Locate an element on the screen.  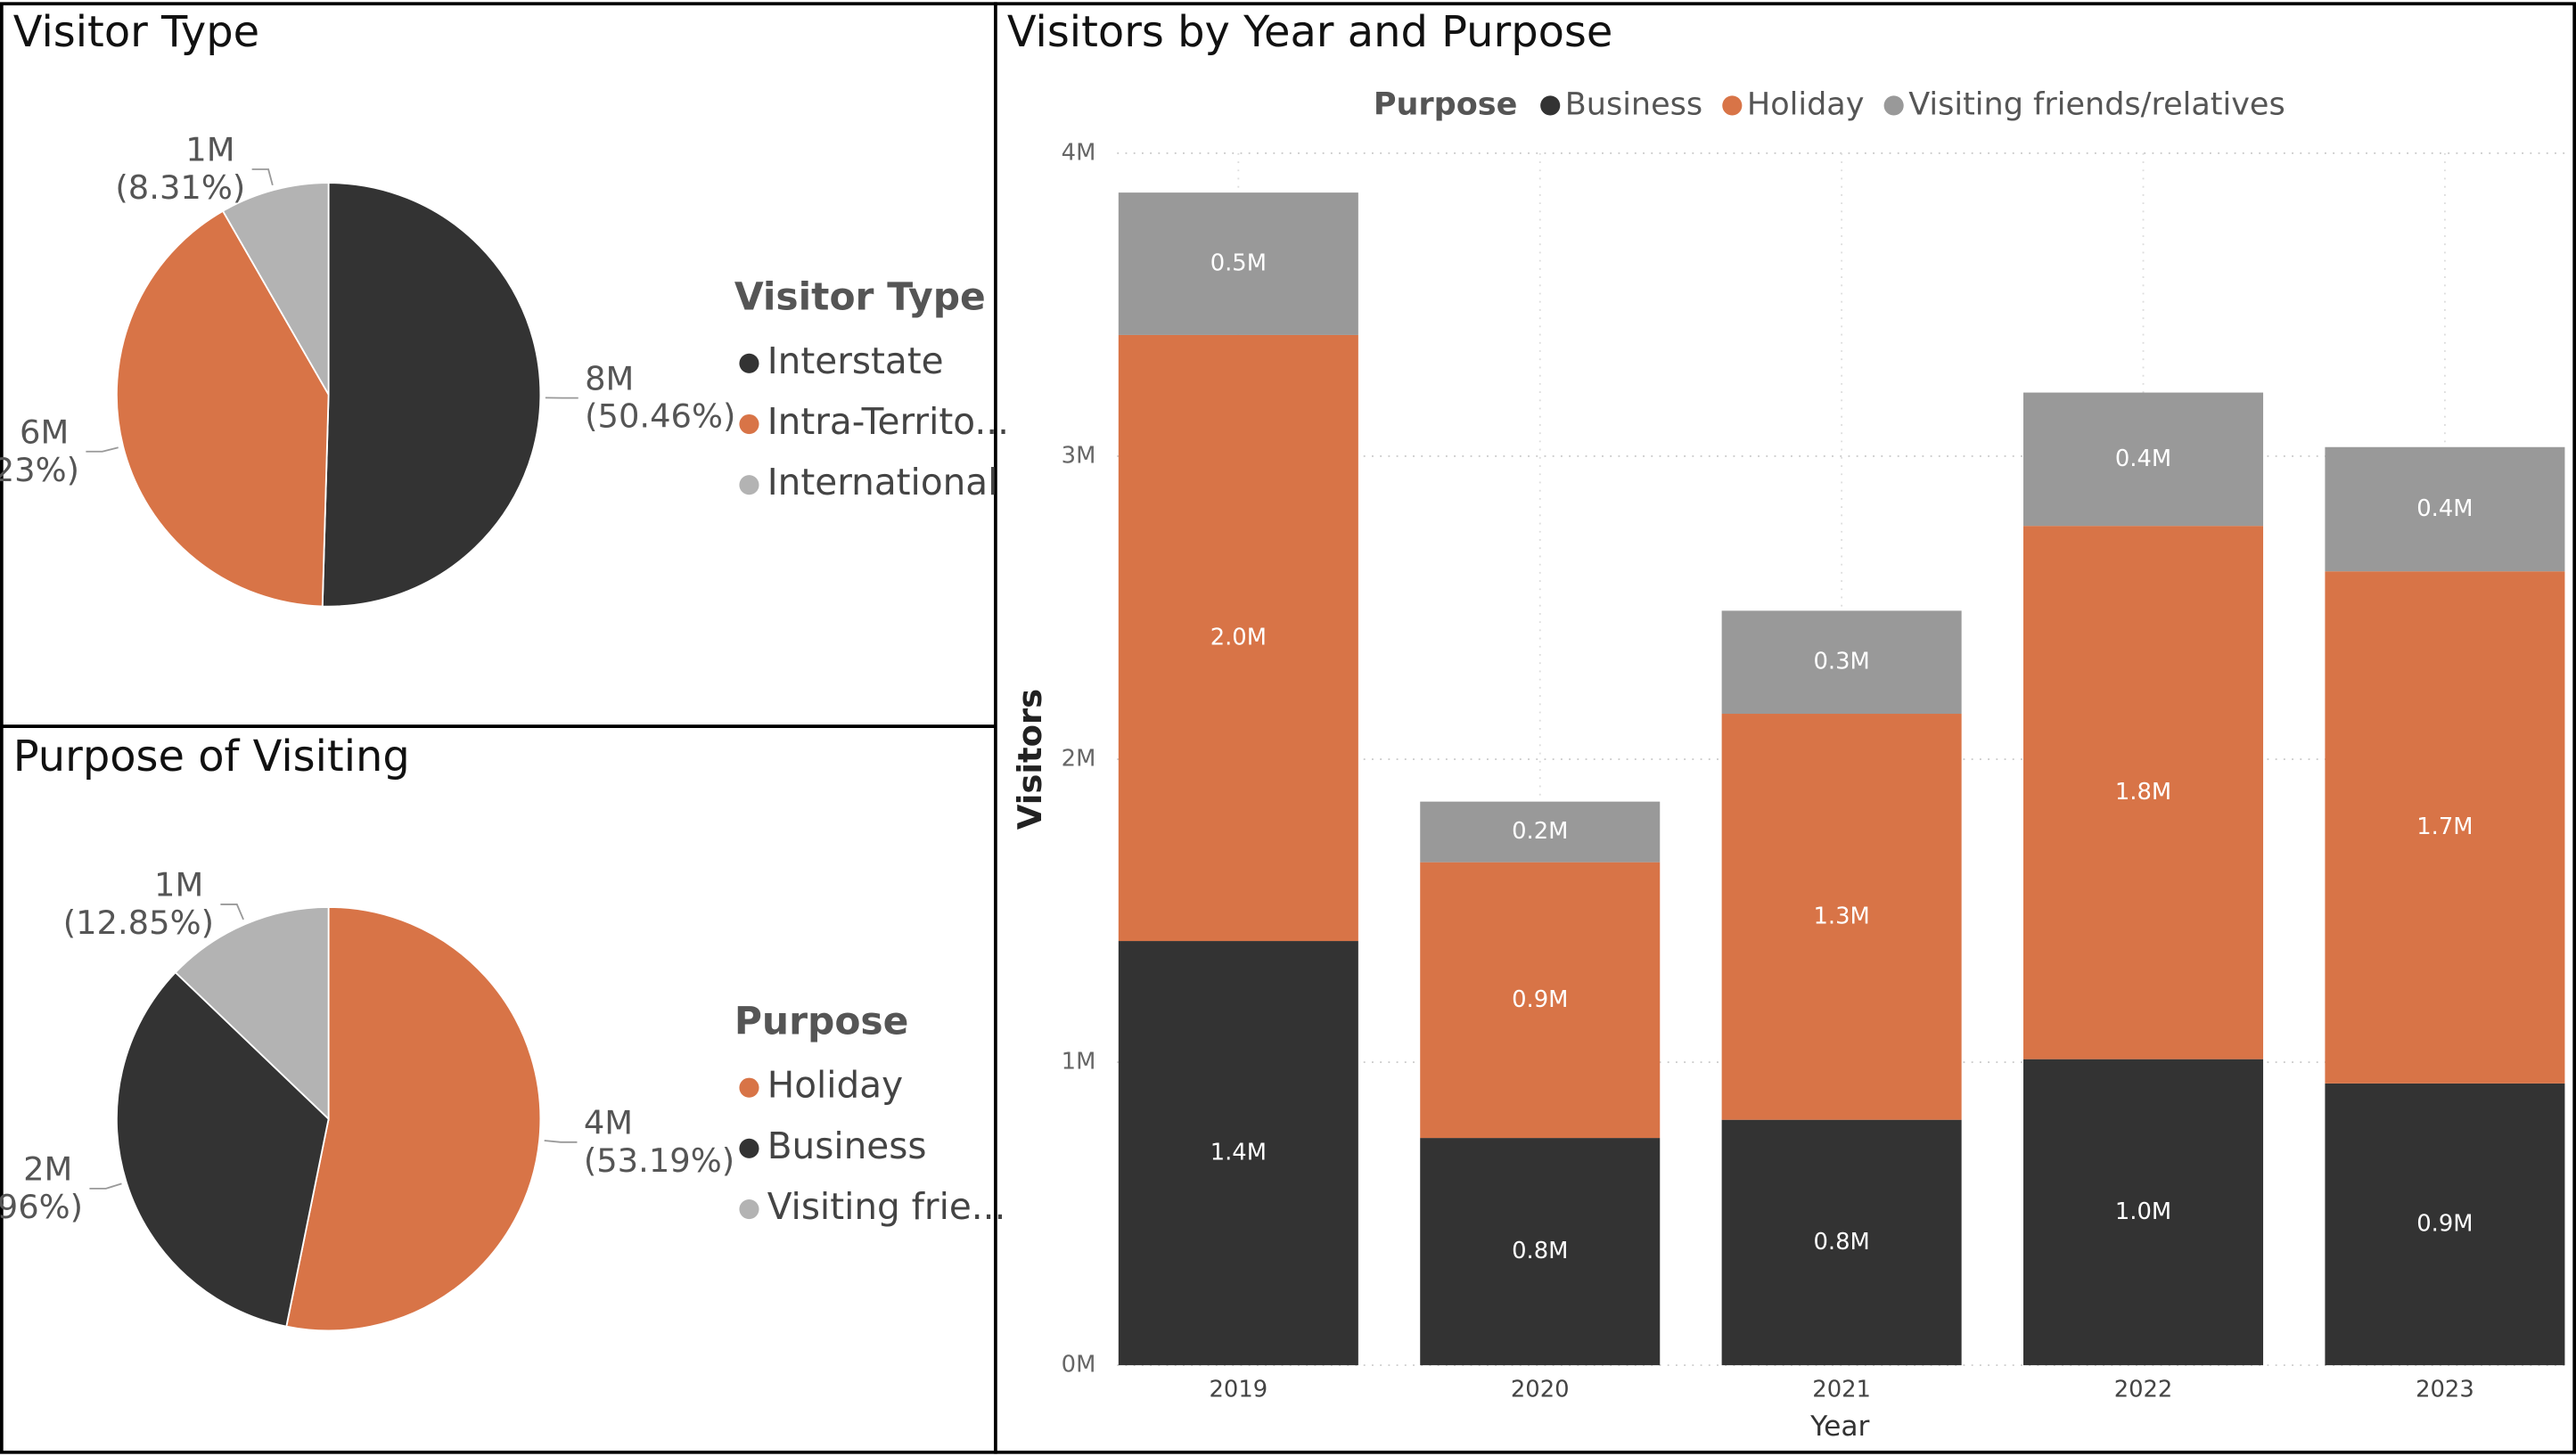
data-label: 0.5M is located at coordinates (1238, 264).